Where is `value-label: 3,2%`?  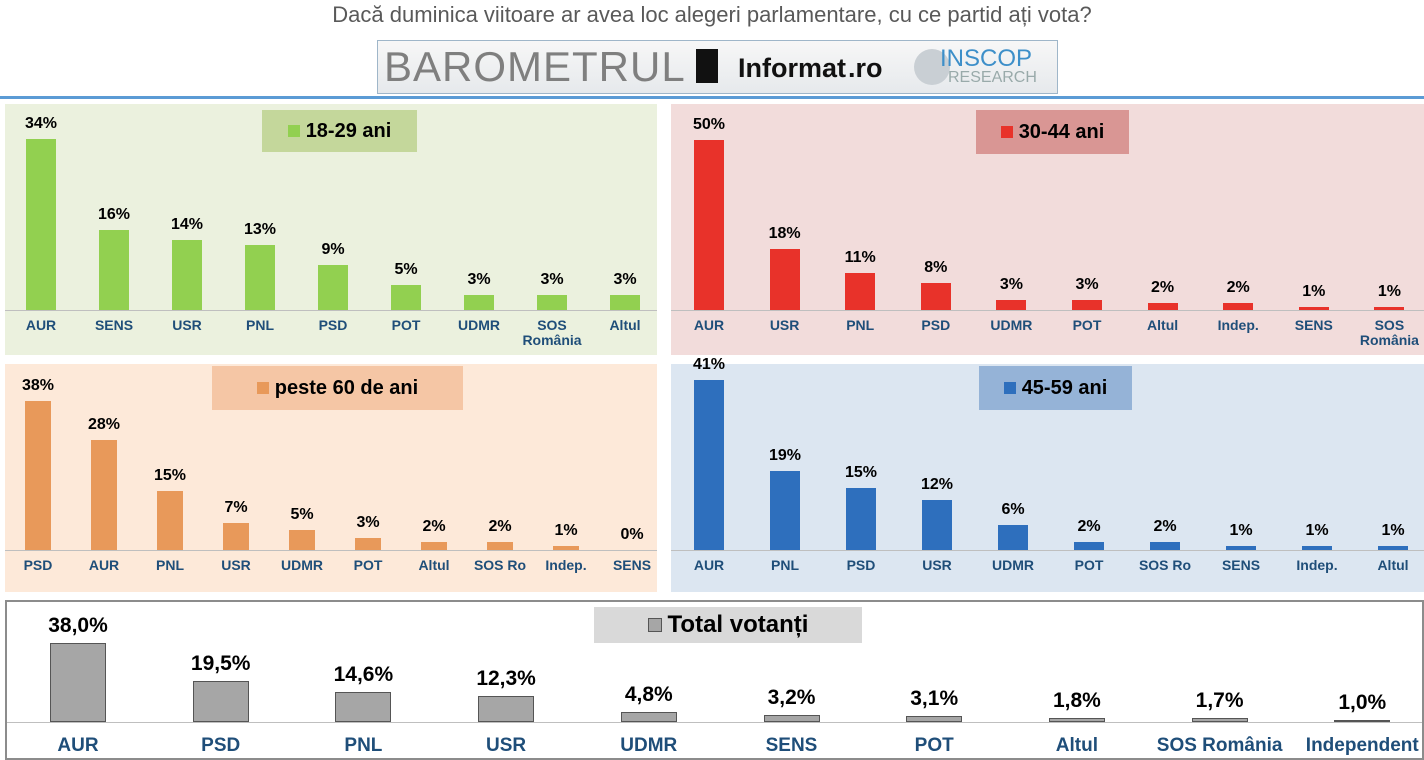 value-label: 3,2% is located at coordinates (791, 698).